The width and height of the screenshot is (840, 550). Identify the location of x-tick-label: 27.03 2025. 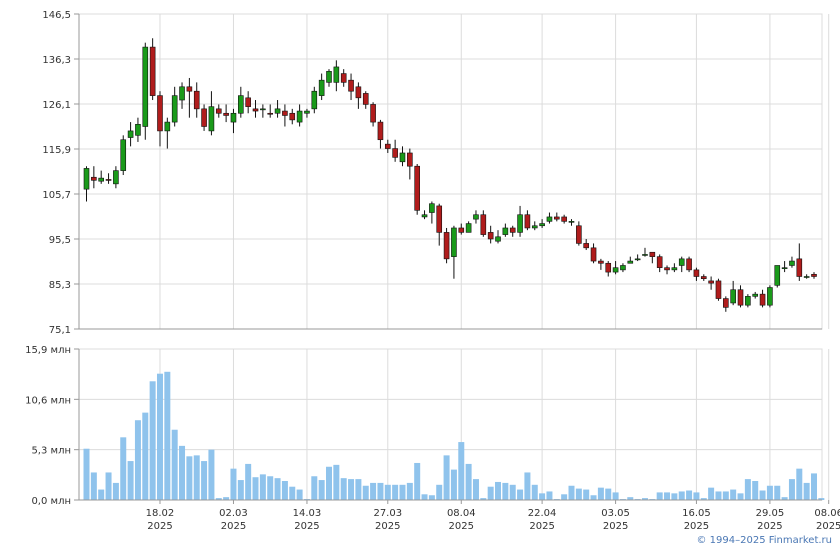
(387, 520).